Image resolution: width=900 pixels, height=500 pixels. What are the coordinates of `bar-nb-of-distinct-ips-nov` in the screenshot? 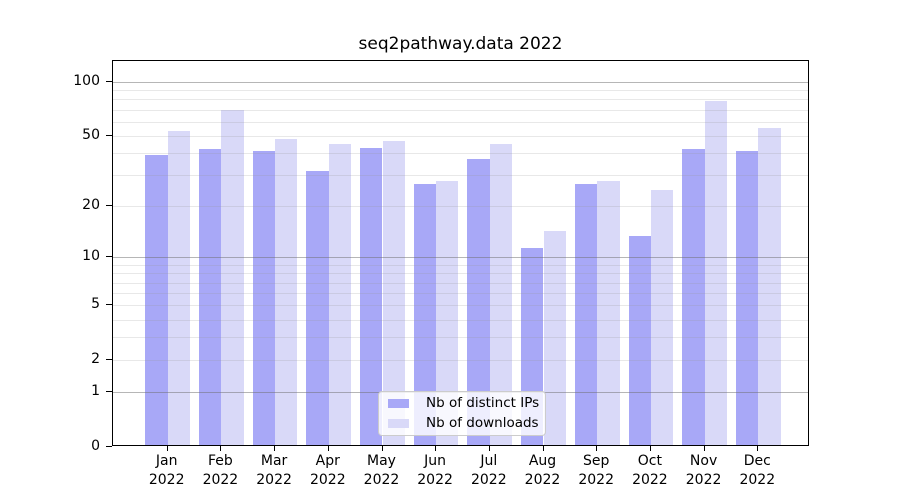 It's located at (693, 297).